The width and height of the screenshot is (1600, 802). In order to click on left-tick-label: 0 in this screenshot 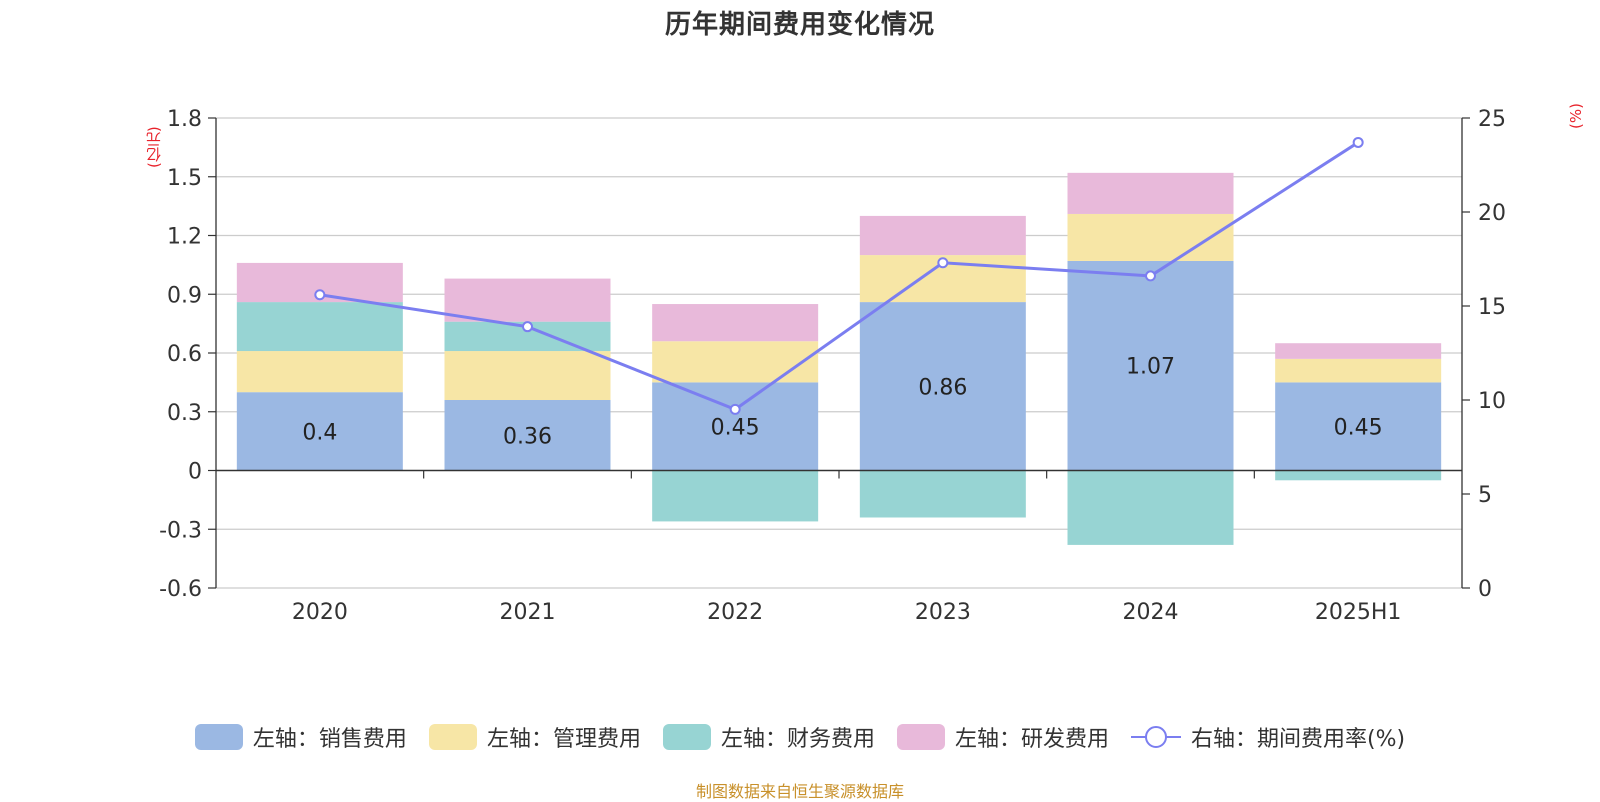, I will do `click(195, 472)`.